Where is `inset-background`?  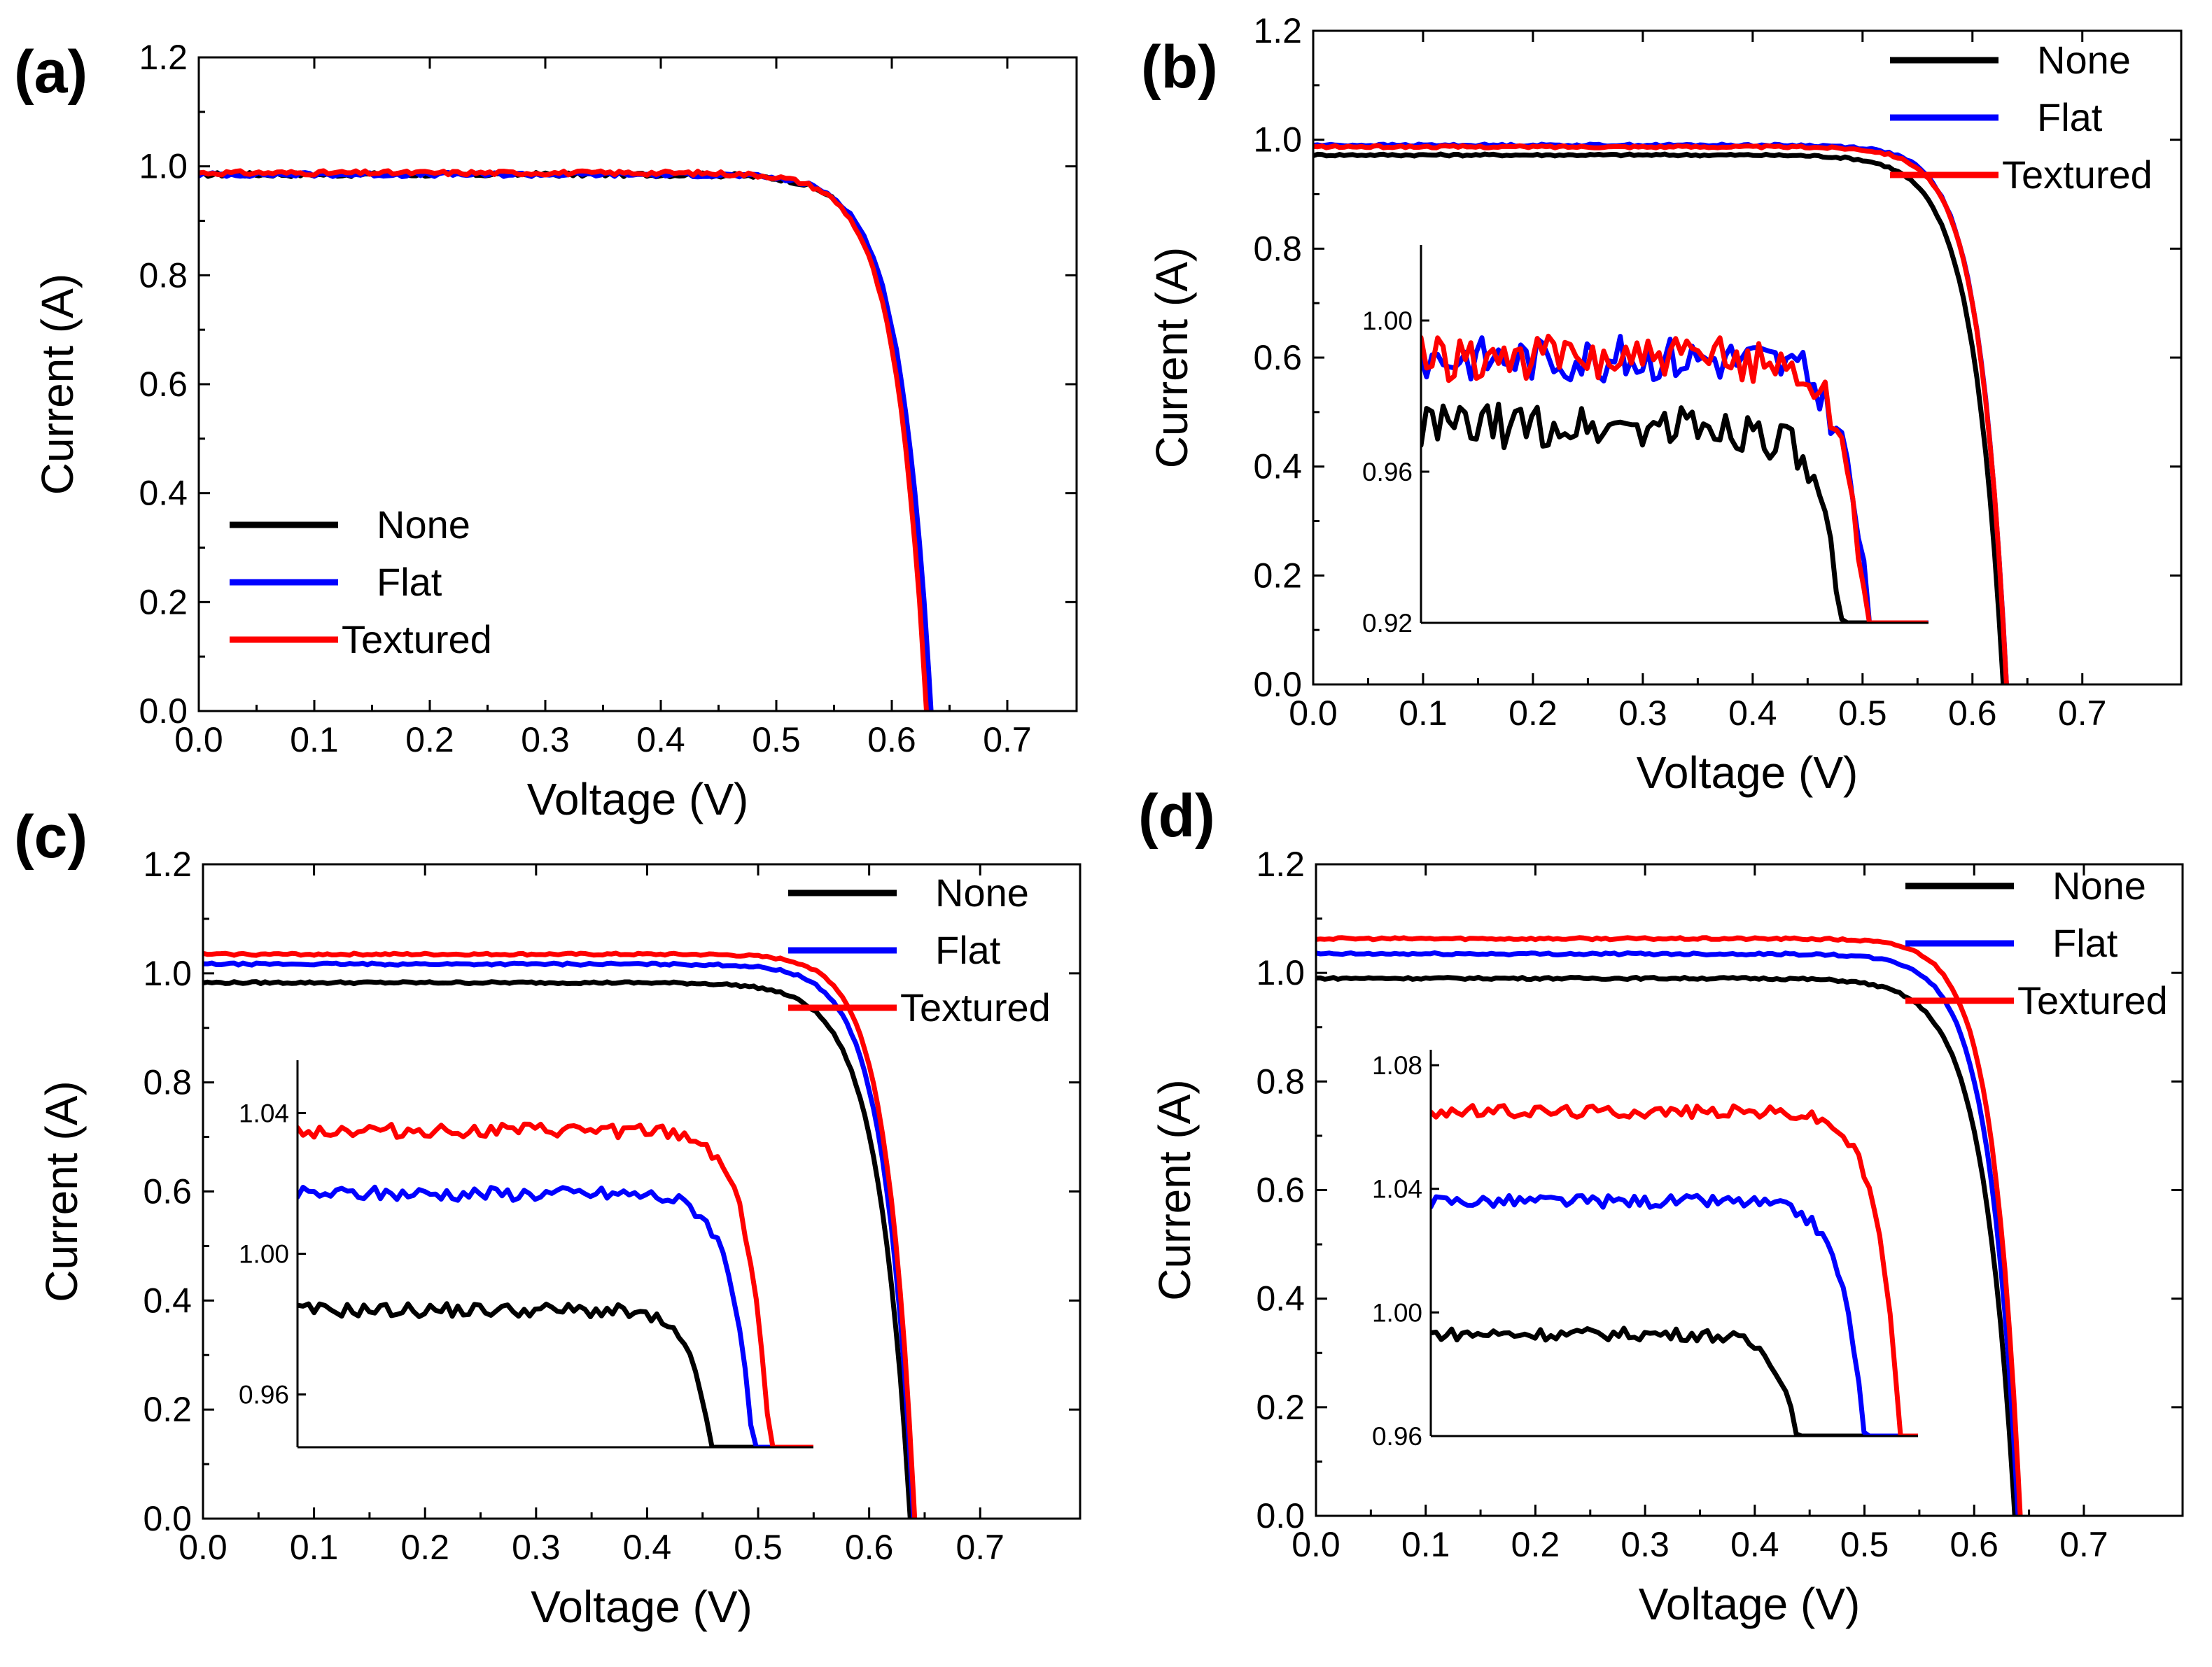
inset-background is located at coordinates (555, 1253).